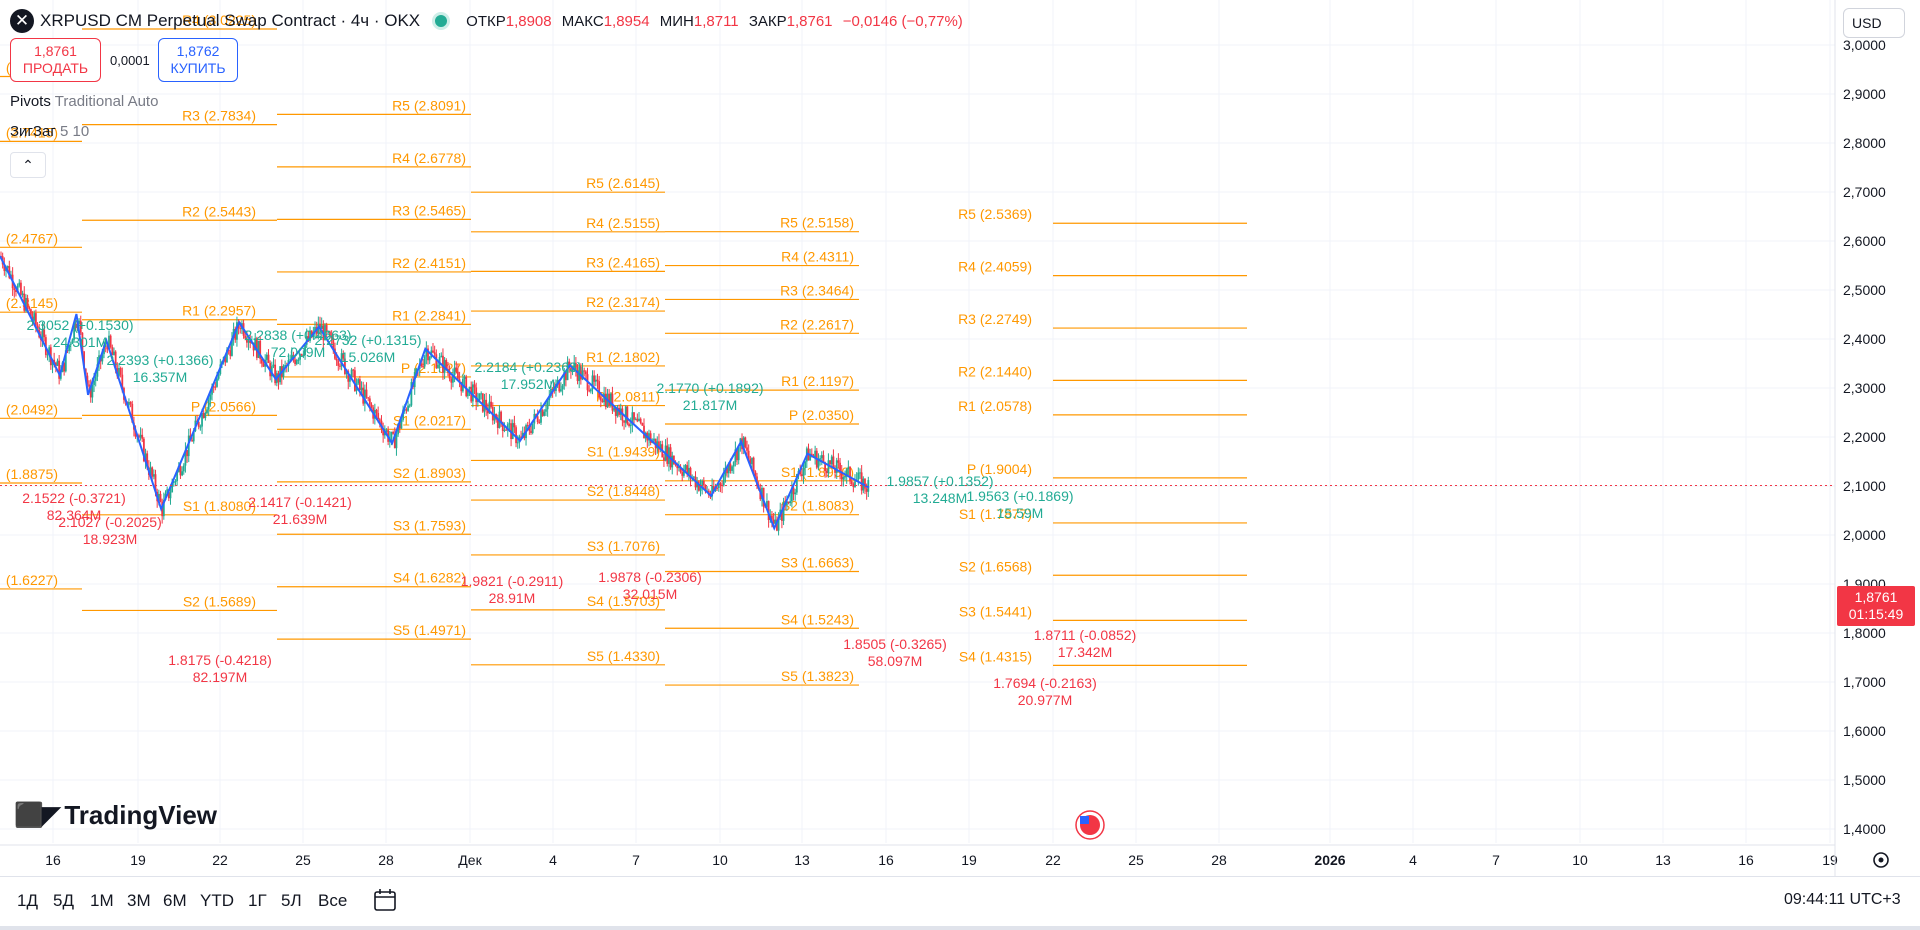  What do you see at coordinates (895, 661) in the screenshot?
I see `zigzag-volume-label: 58.097M` at bounding box center [895, 661].